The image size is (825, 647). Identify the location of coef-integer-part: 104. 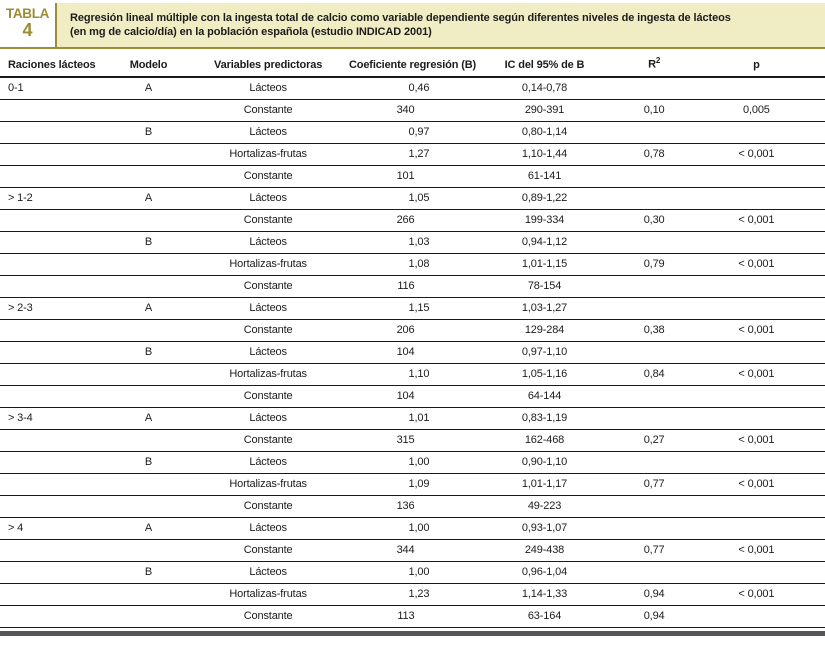
(405, 395).